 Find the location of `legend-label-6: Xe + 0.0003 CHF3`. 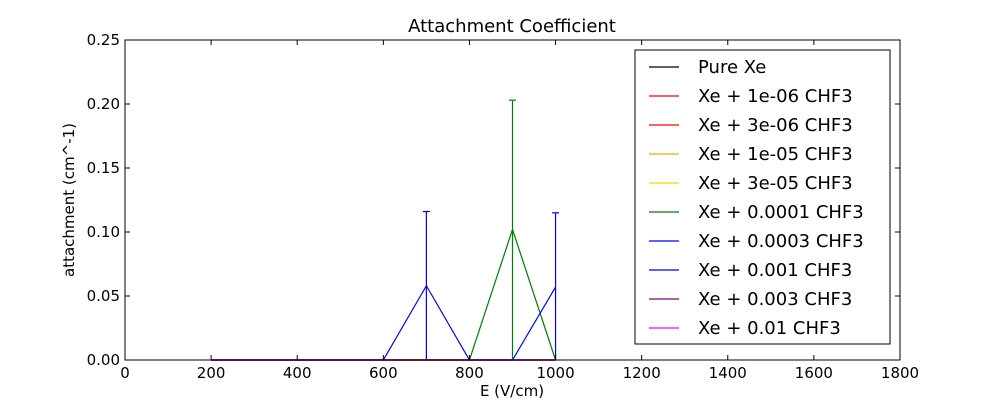

legend-label-6: Xe + 0.0003 CHF3 is located at coordinates (781, 241).